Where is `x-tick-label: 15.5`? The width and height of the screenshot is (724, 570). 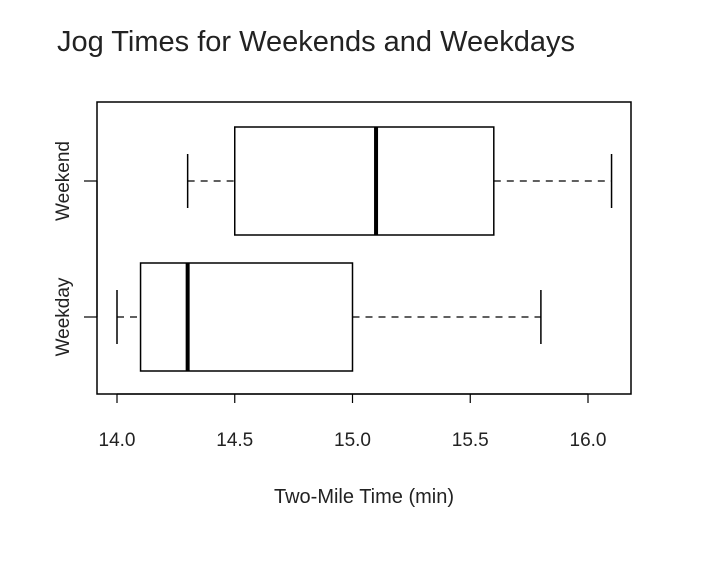 x-tick-label: 15.5 is located at coordinates (470, 440).